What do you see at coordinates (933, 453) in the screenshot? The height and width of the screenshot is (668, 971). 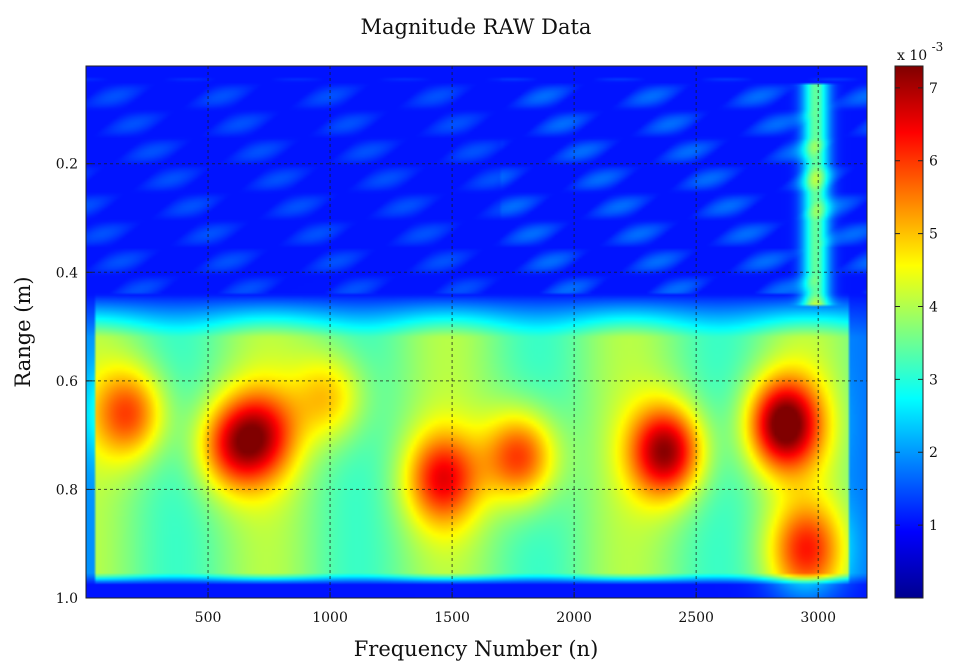 I see `colorbar-tick-label: 2` at bounding box center [933, 453].